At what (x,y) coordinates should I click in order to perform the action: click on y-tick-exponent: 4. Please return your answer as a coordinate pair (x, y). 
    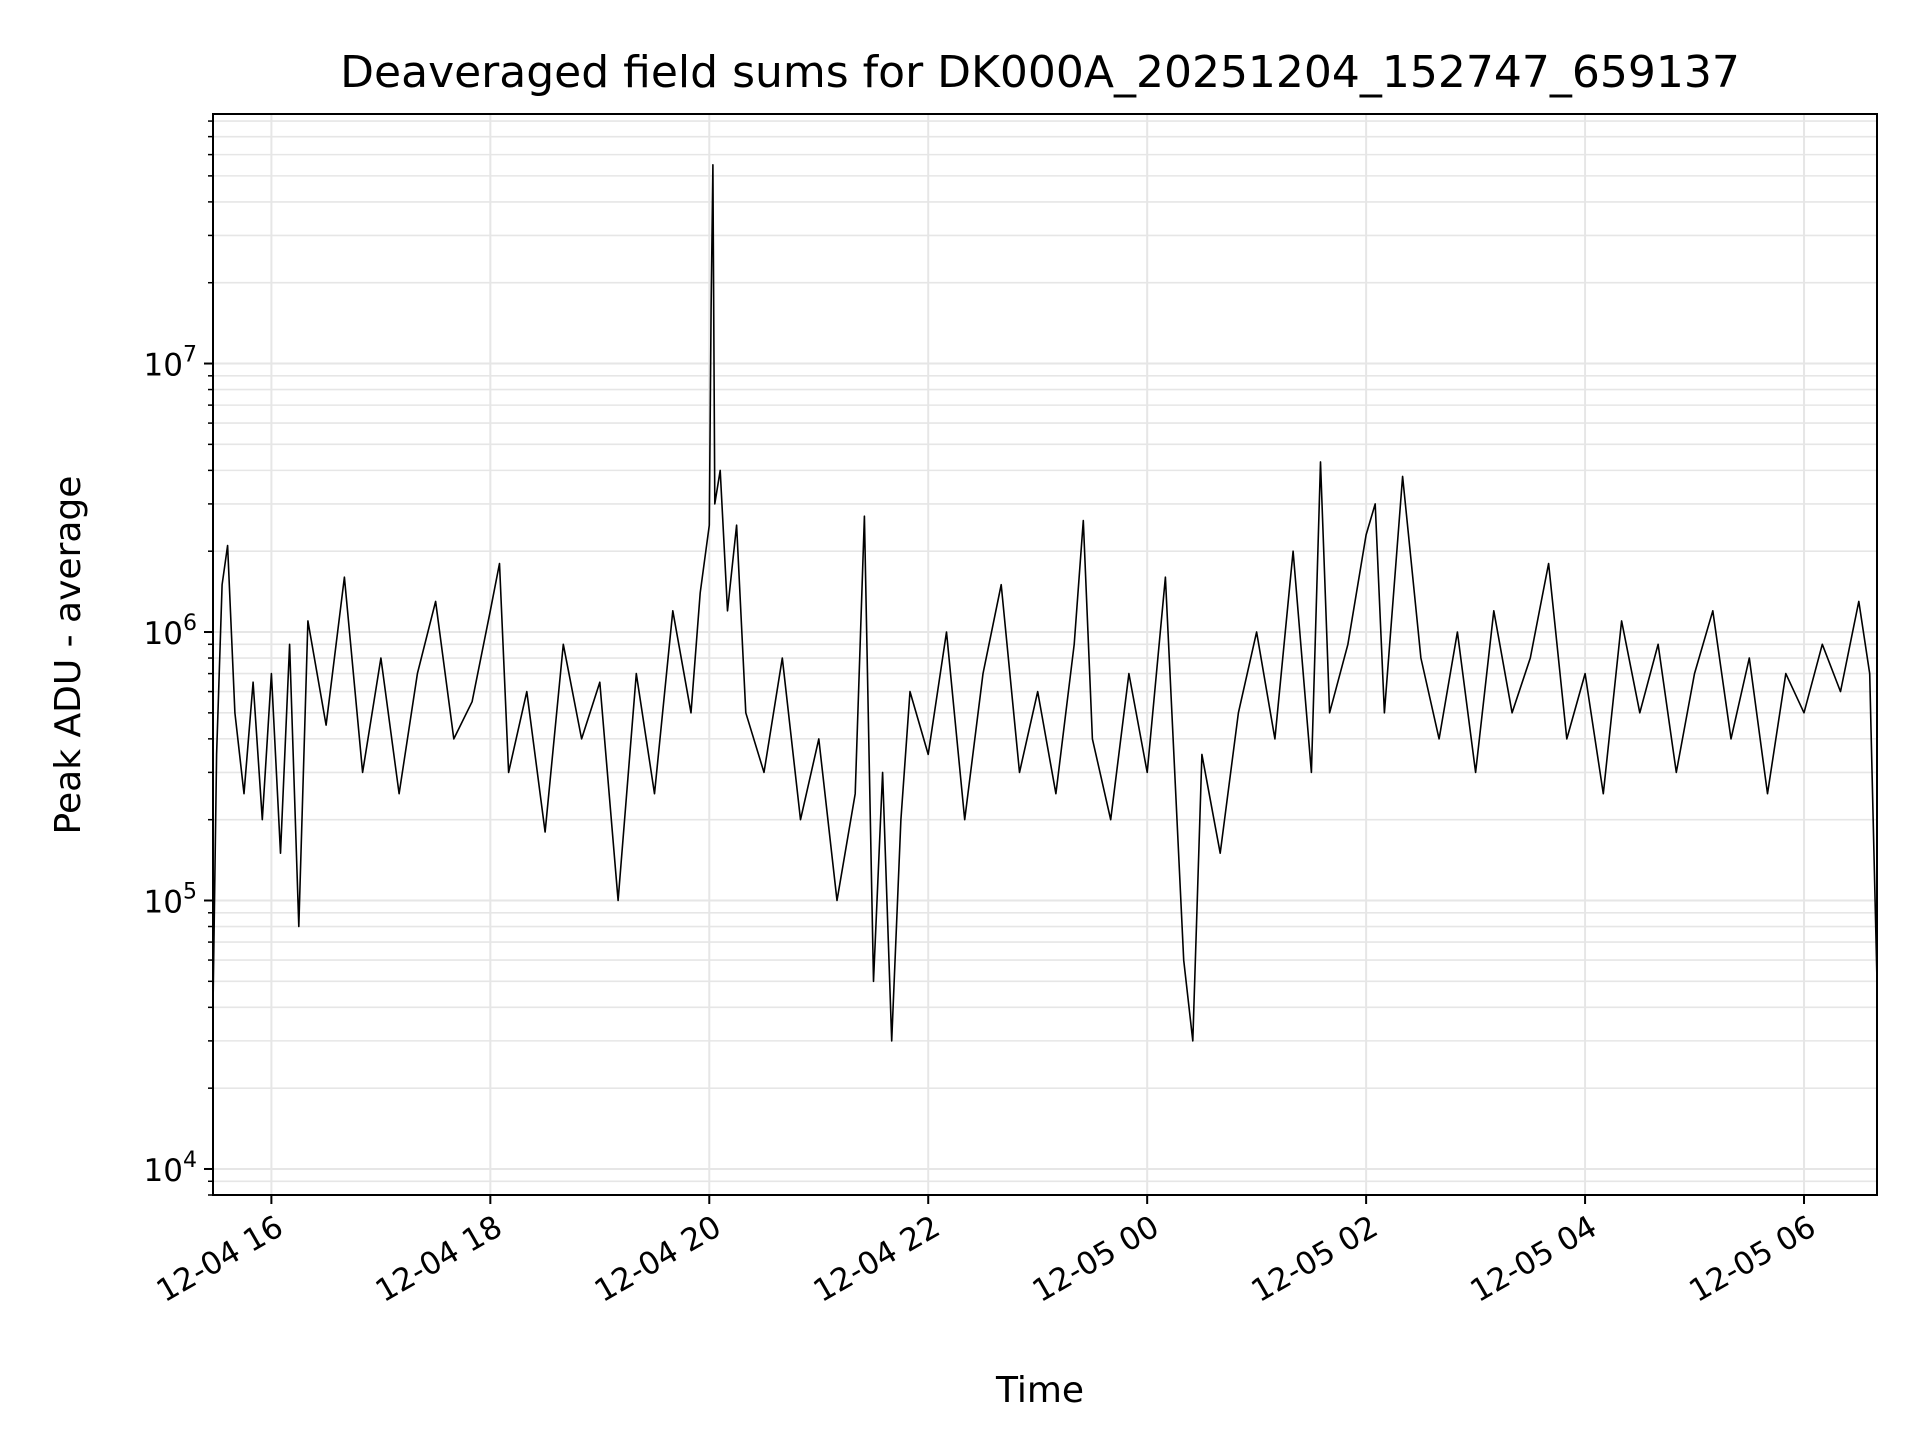
    Looking at the image, I should click on (190, 1160).